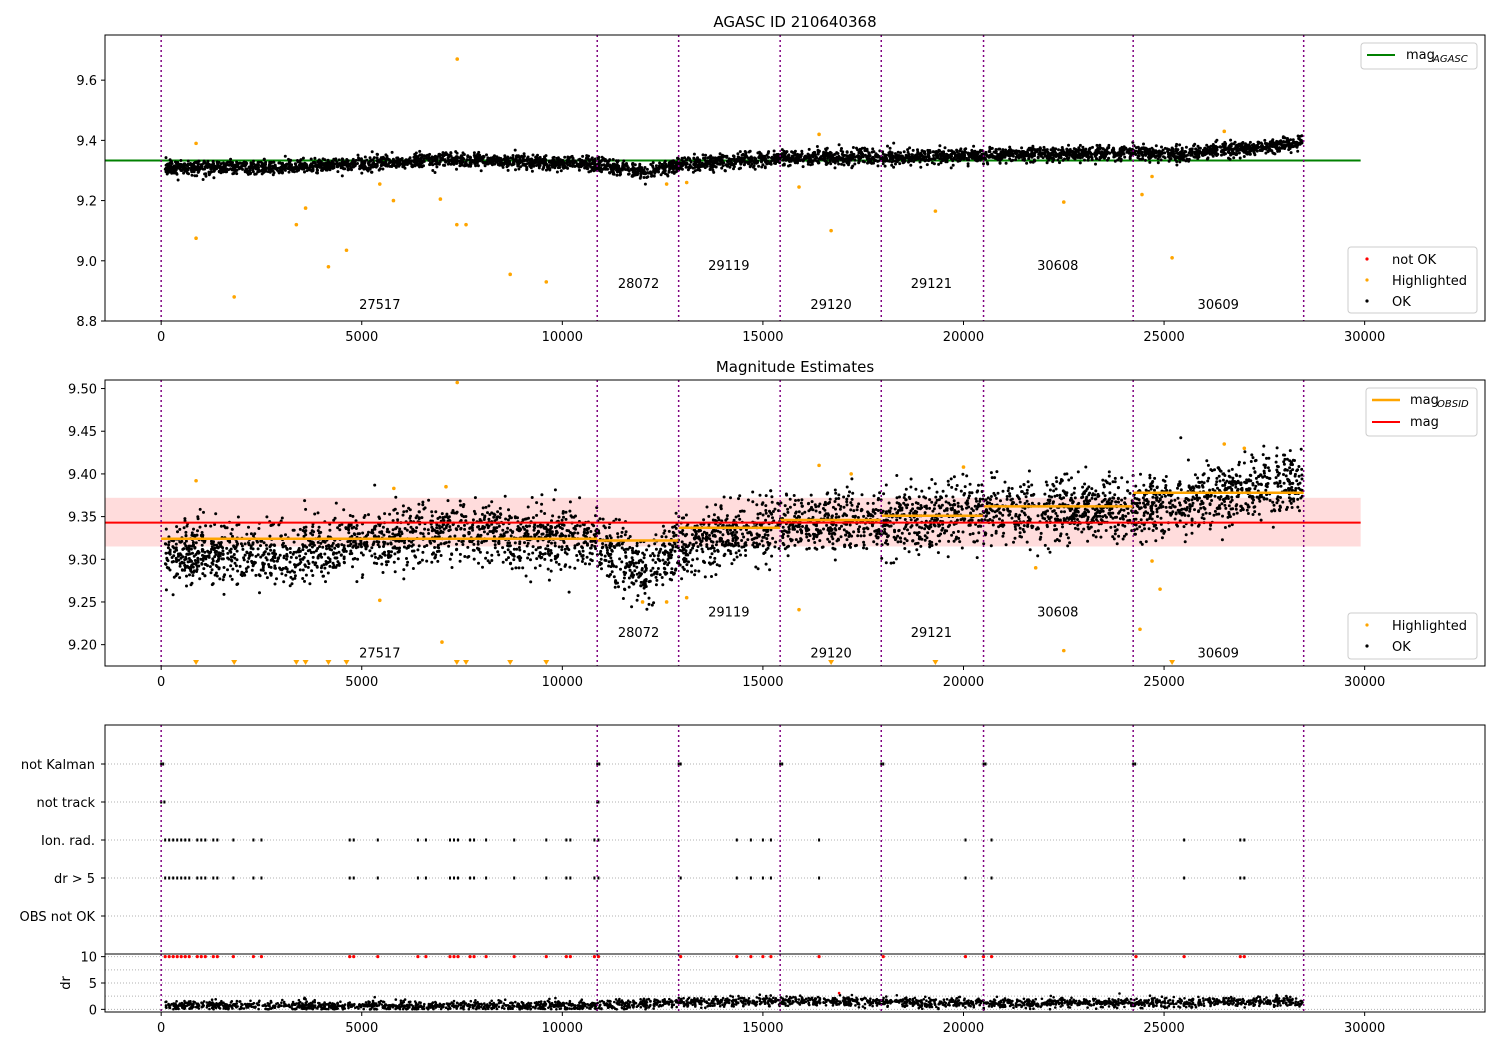  Describe the element at coordinates (830, 305) in the screenshot. I see `obsid-label: 29120` at that location.